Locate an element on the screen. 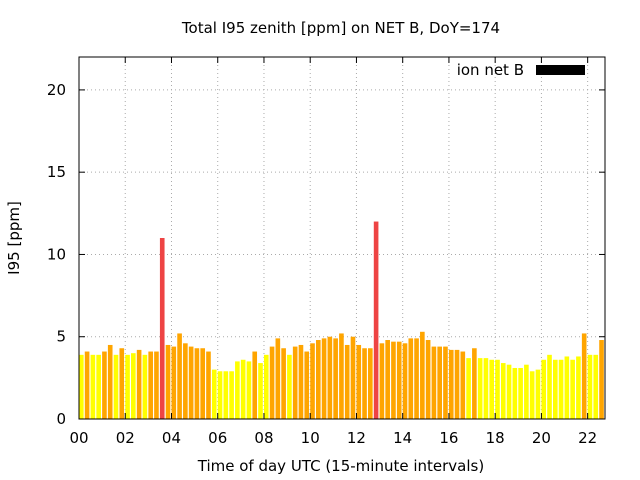 The width and height of the screenshot is (640, 480). x-tick-label: 16 is located at coordinates (448, 438).